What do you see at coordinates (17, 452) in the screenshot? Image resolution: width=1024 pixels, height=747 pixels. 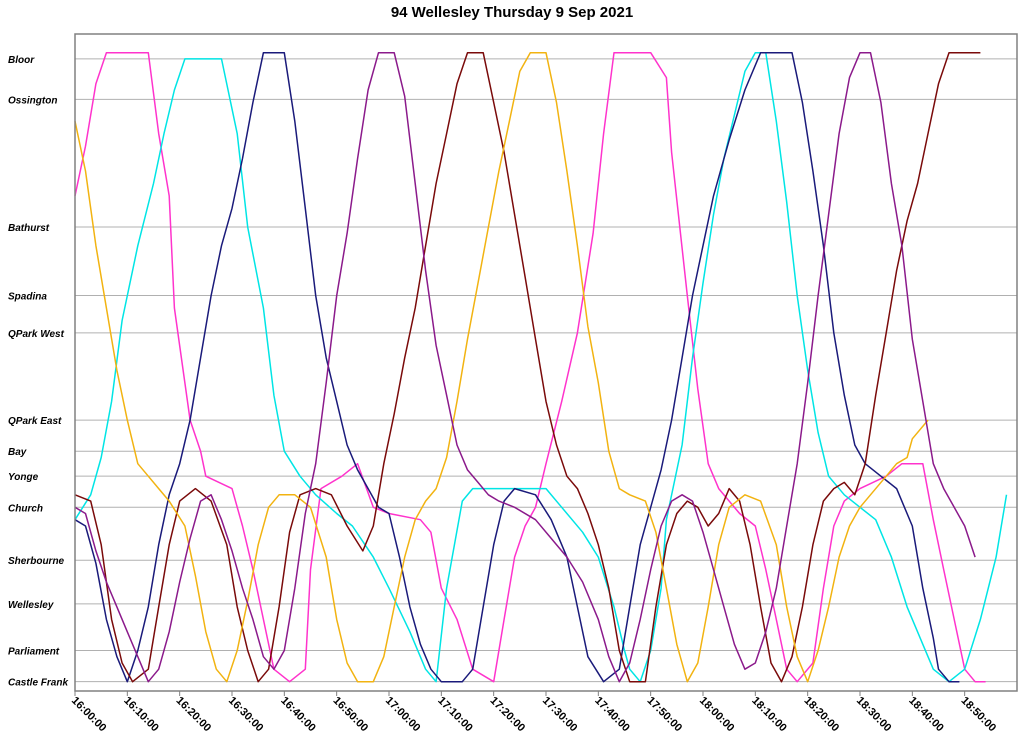 I see `stop-label-bay: Bay` at bounding box center [17, 452].